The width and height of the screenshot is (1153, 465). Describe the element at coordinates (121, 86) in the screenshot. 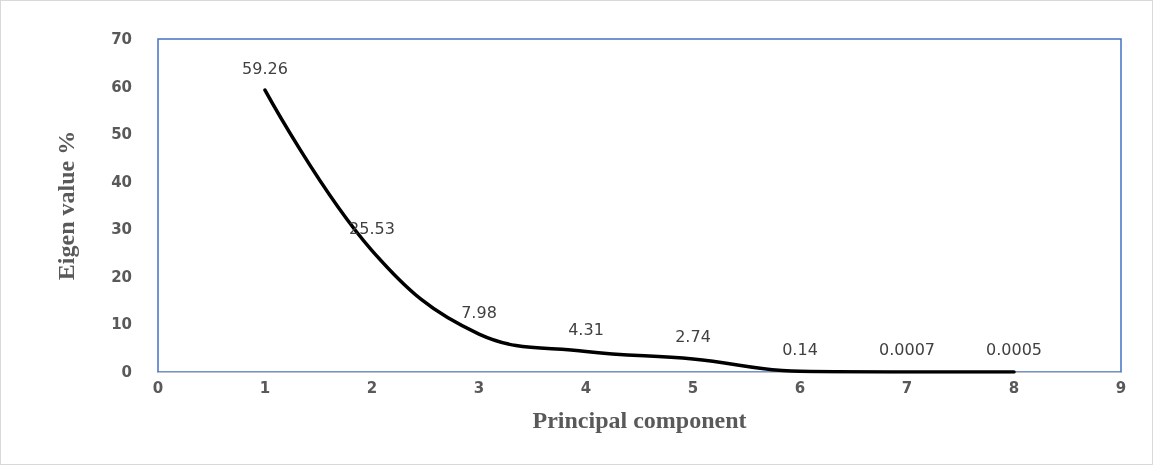

I see `y-tick-label: 60` at that location.